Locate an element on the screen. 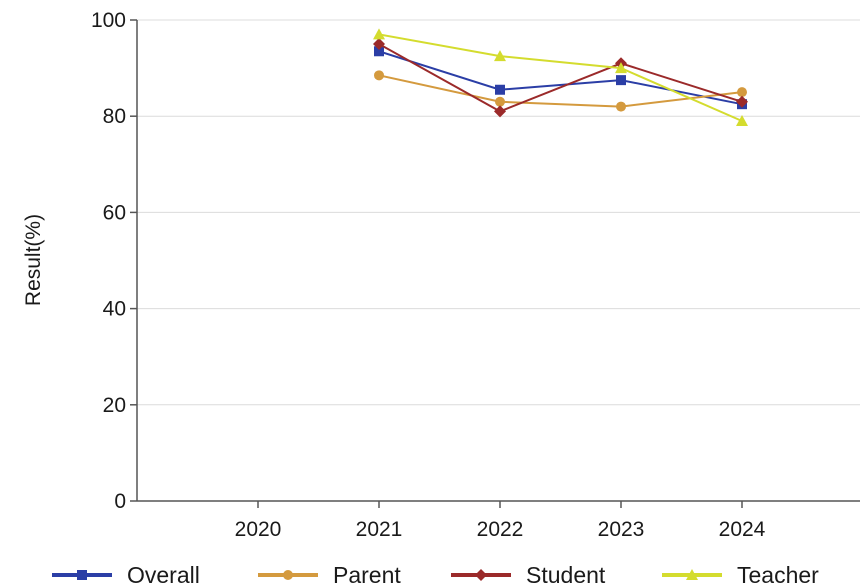 This screenshot has width=867, height=587. series-line-student is located at coordinates (560, 78).